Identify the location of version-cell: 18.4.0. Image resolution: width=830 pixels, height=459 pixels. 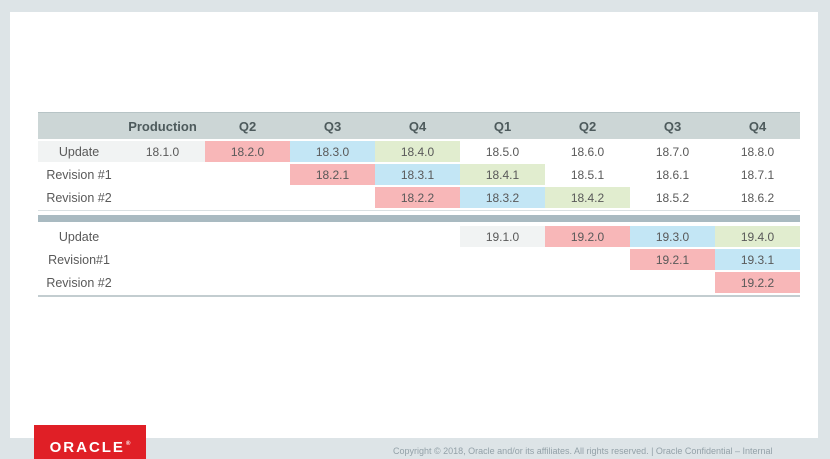
(417, 152).